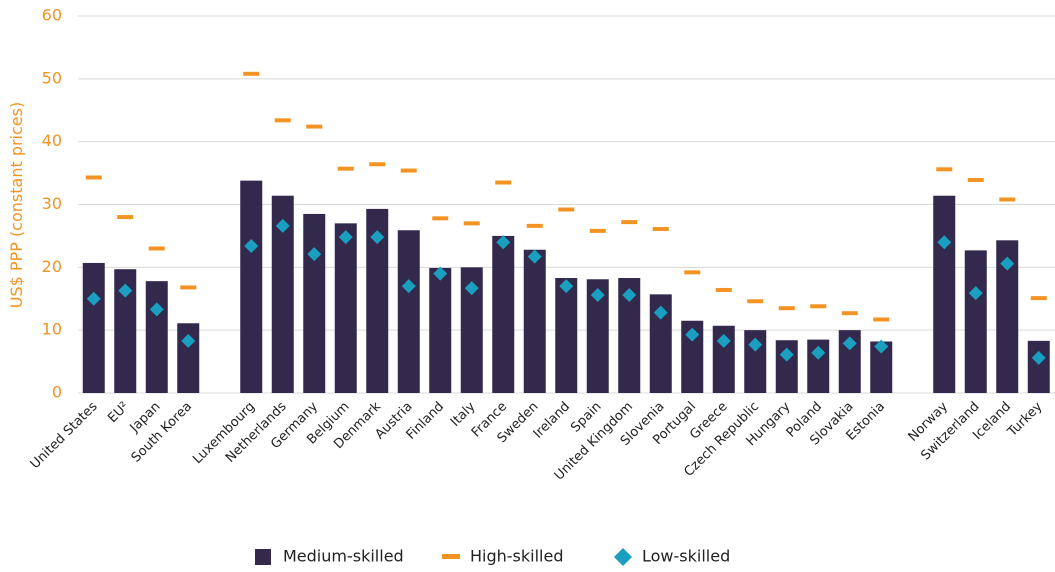 The width and height of the screenshot is (1055, 572). I want to click on y-tick-label: 20, so click(52, 266).